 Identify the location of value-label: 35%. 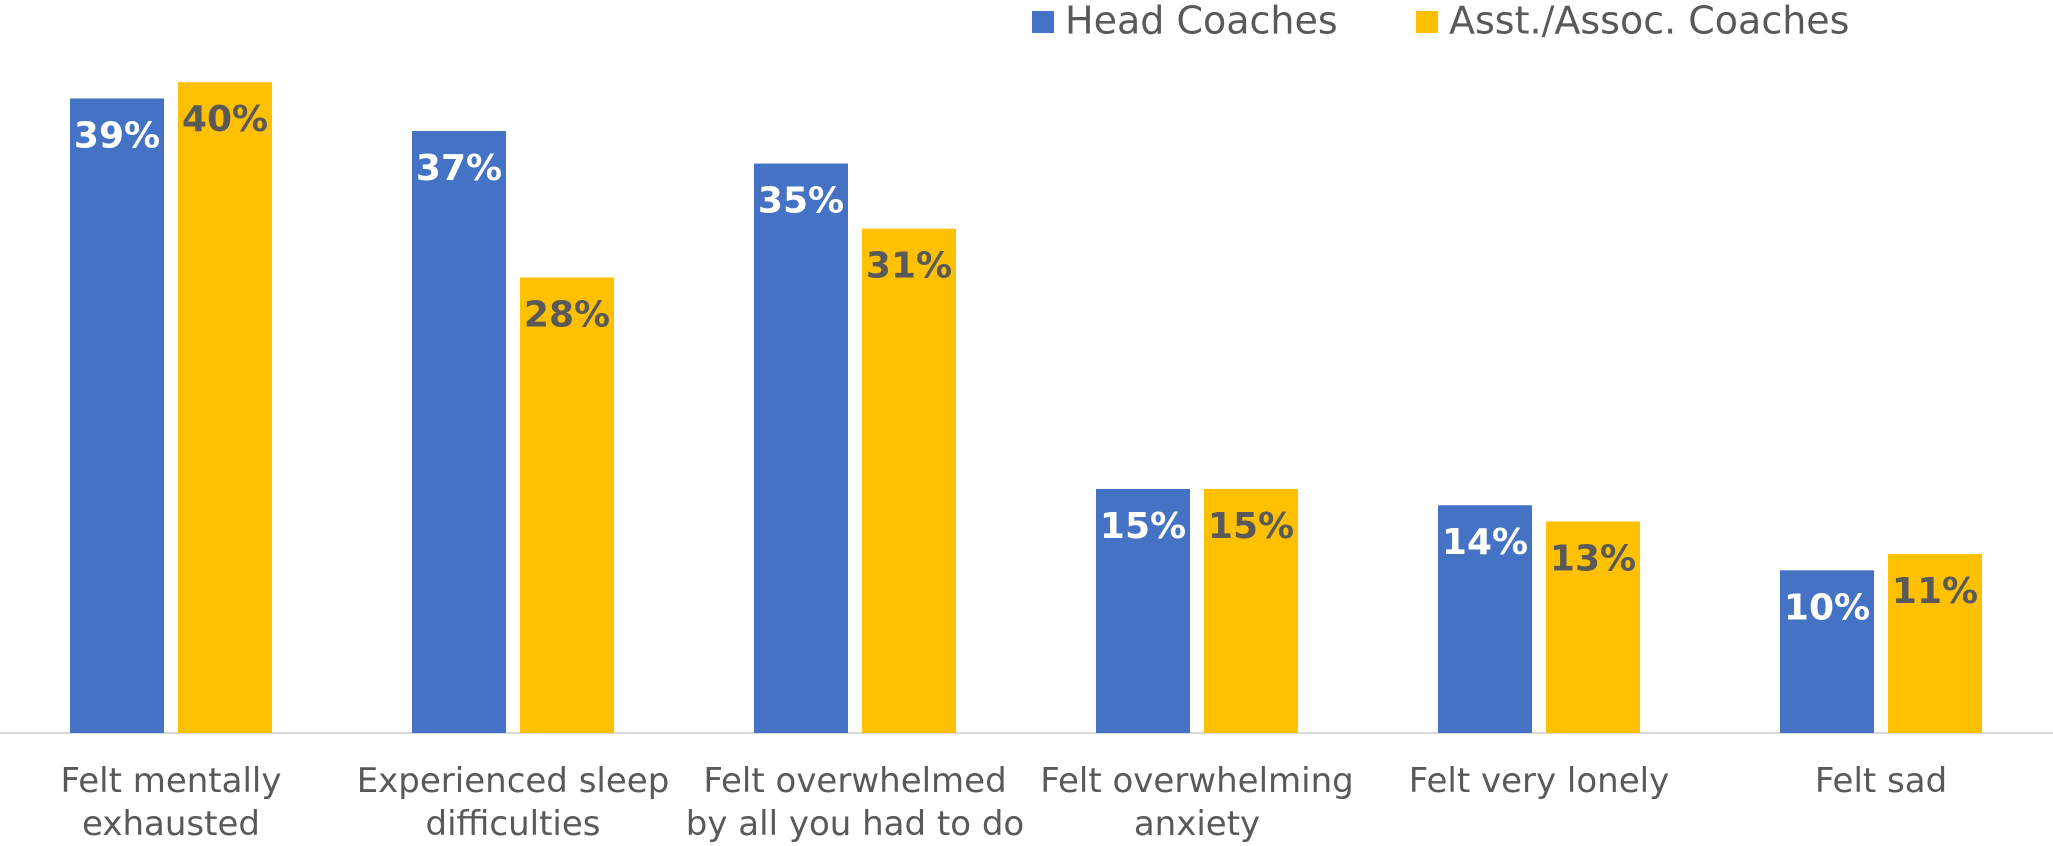
(801, 201).